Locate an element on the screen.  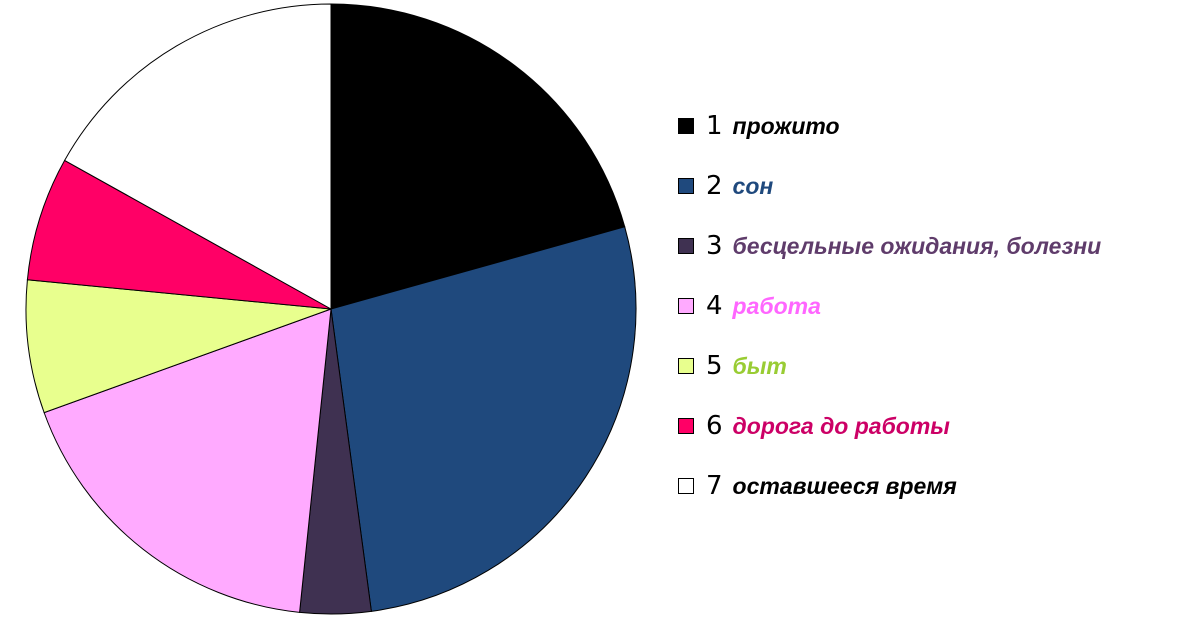
legend-number: 6 is located at coordinates (714, 426).